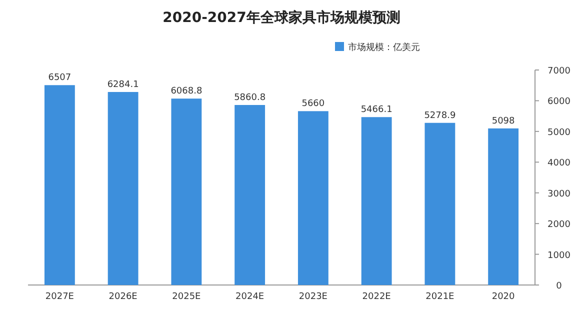 The image size is (576, 327). Describe the element at coordinates (187, 297) in the screenshot. I see `x-tick-label: 2025E` at that location.